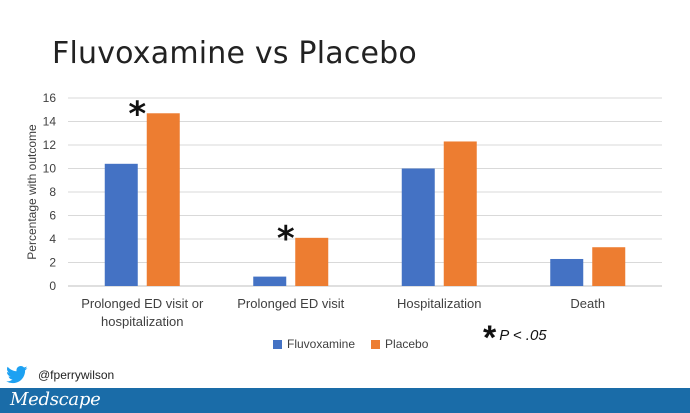 The width and height of the screenshot is (690, 413). I want to click on y-tick-label: 2, so click(52, 263).